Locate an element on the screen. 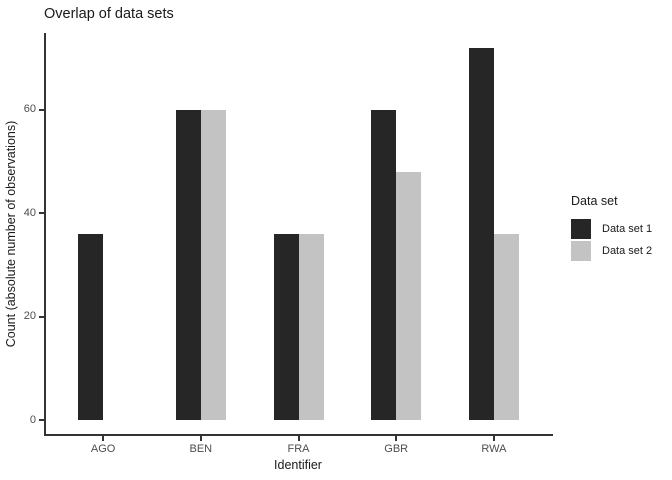 This screenshot has height=480, width=672. x-tick-label-fra: FRA is located at coordinates (298, 449).